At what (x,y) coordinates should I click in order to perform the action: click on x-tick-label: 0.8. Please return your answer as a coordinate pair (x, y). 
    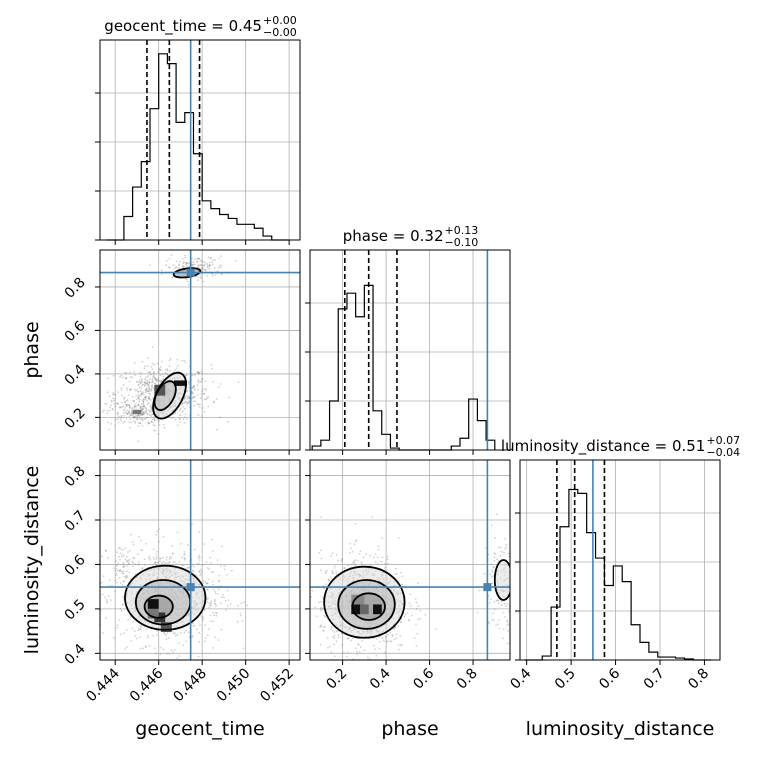
    Looking at the image, I should click on (698, 679).